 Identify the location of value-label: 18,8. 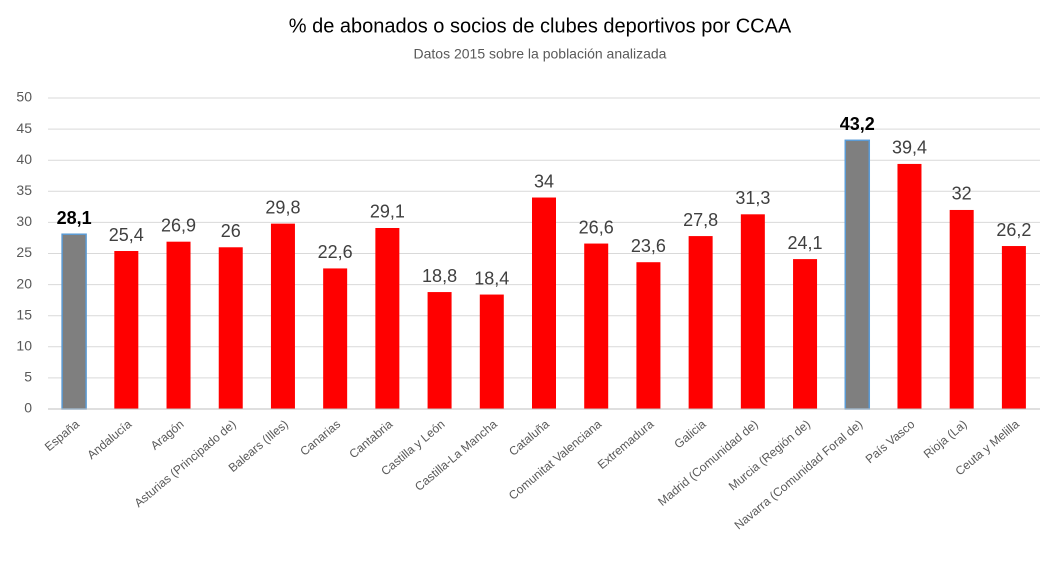
(439, 276).